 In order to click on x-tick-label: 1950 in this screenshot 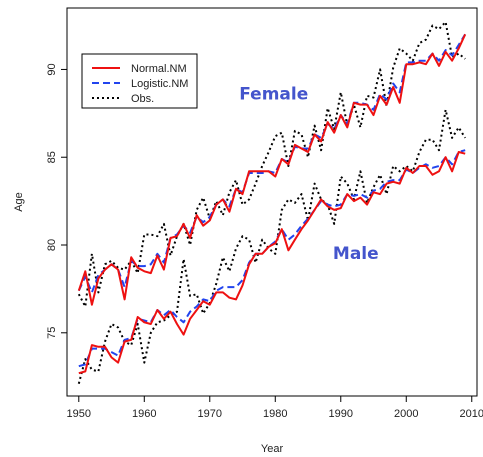, I will do `click(79, 414)`.